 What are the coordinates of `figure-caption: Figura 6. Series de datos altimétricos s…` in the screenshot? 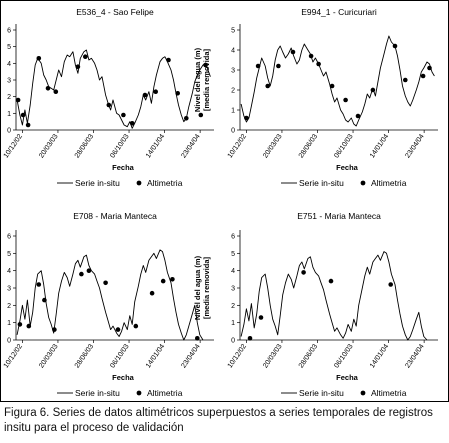 It's located at (218, 420).